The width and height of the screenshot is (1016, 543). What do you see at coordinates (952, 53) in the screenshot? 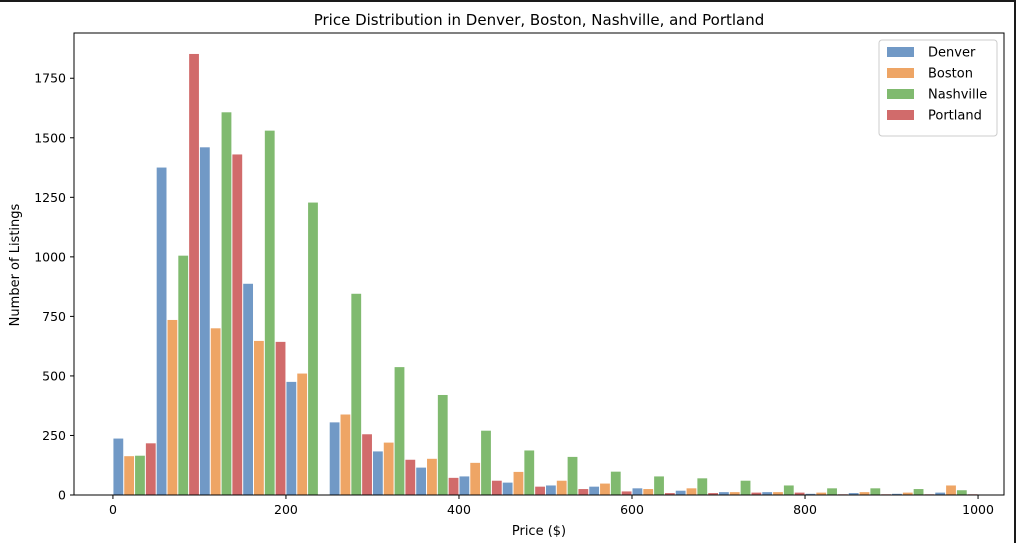
I see `legend-label-denver: Denver` at bounding box center [952, 53].